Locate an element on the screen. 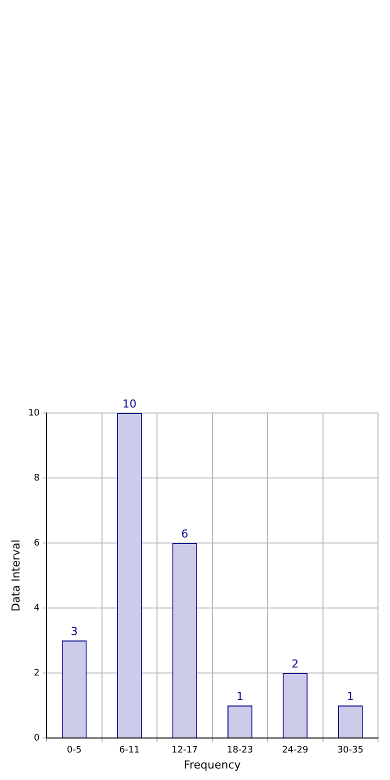  x-tick-label: 6-11 is located at coordinates (129, 751).